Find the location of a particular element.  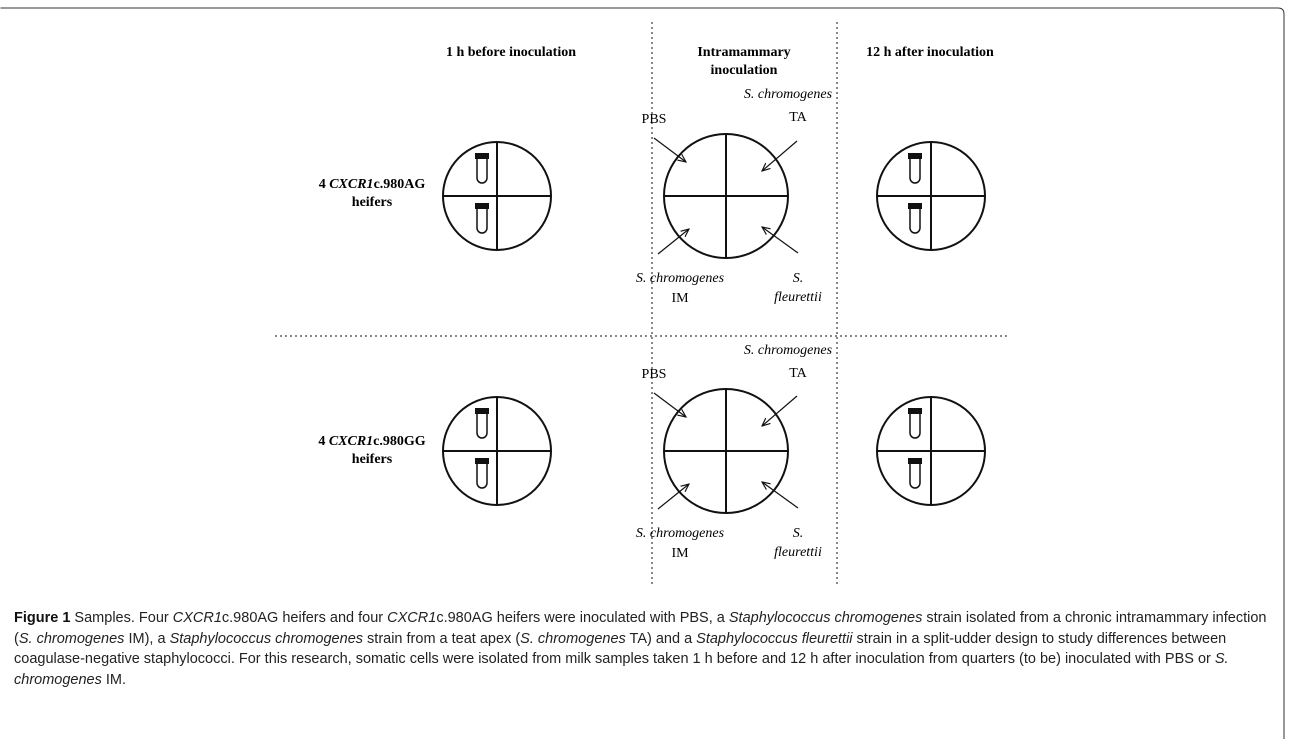

label-im-gg: IM is located at coordinates (680, 553).